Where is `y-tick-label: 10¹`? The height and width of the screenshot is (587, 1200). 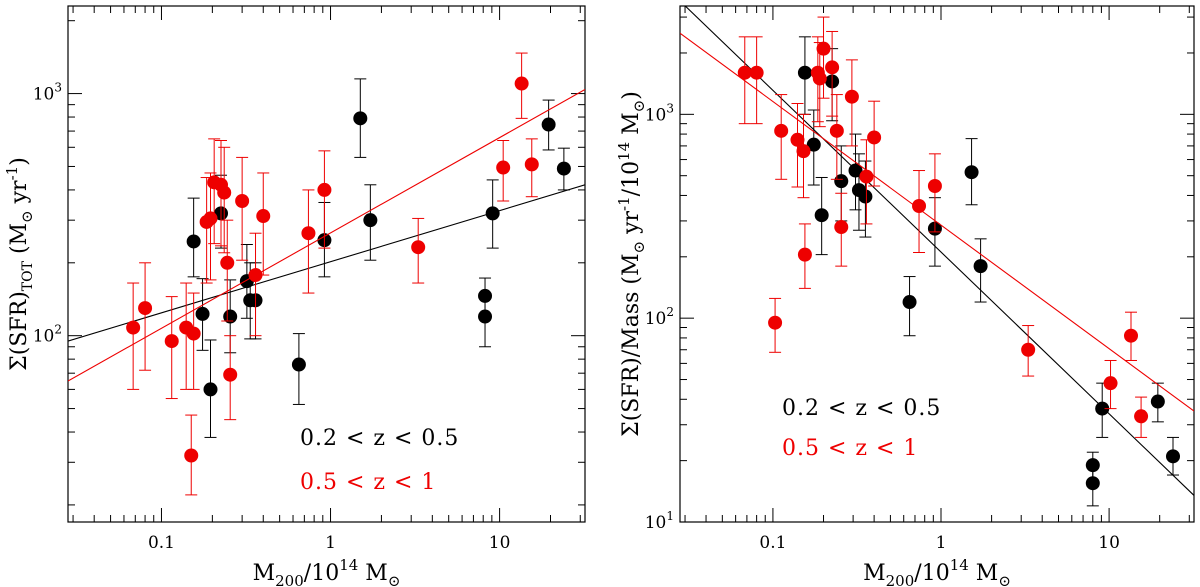
y-tick-label: 10¹ is located at coordinates (659, 521).